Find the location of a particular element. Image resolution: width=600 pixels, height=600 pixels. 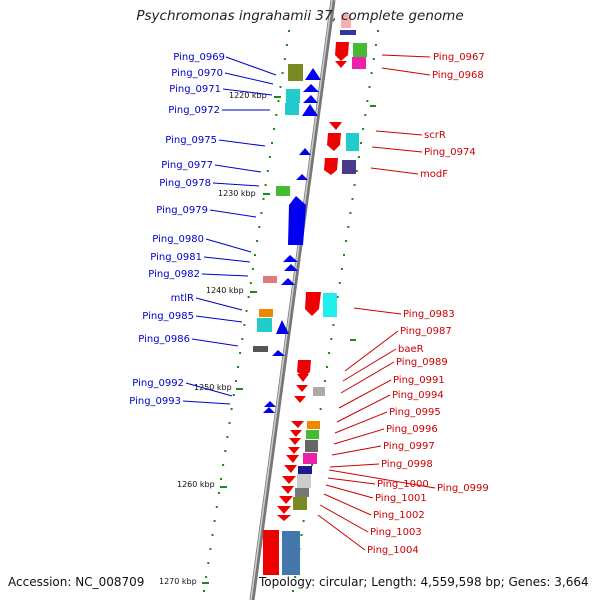

gene-label: Ping_0998 is located at coordinates (407, 464).